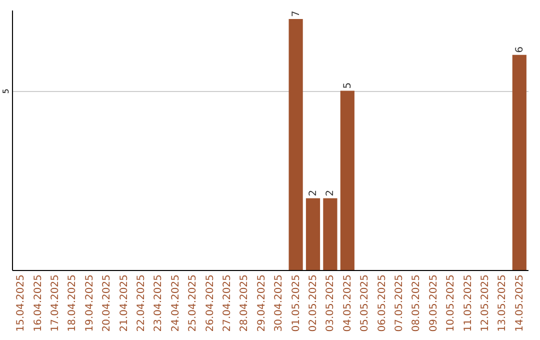 Image resolution: width=540 pixels, height=340 pixels. I want to click on x-tick-label: 26.04.2025, so click(210, 303).